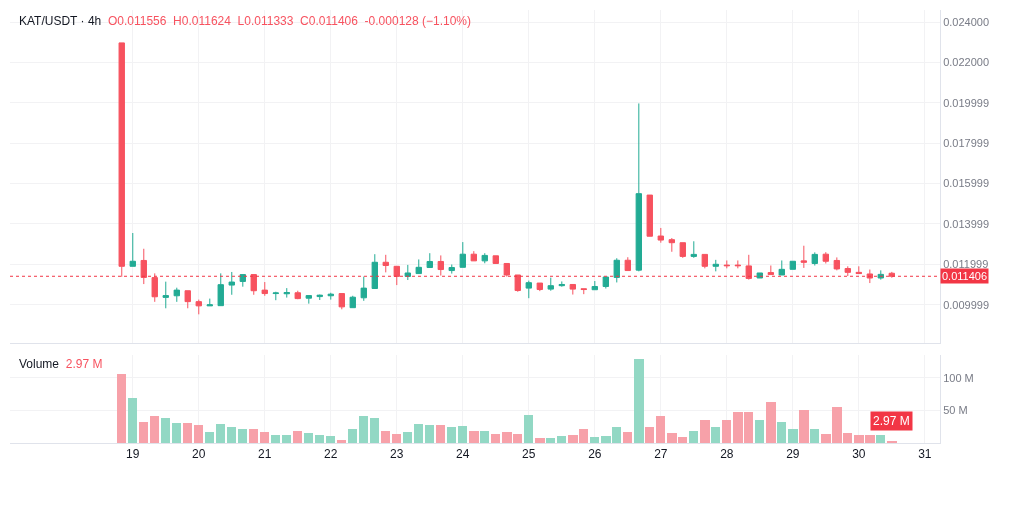  I want to click on x-tick-label: 26, so click(595, 454).